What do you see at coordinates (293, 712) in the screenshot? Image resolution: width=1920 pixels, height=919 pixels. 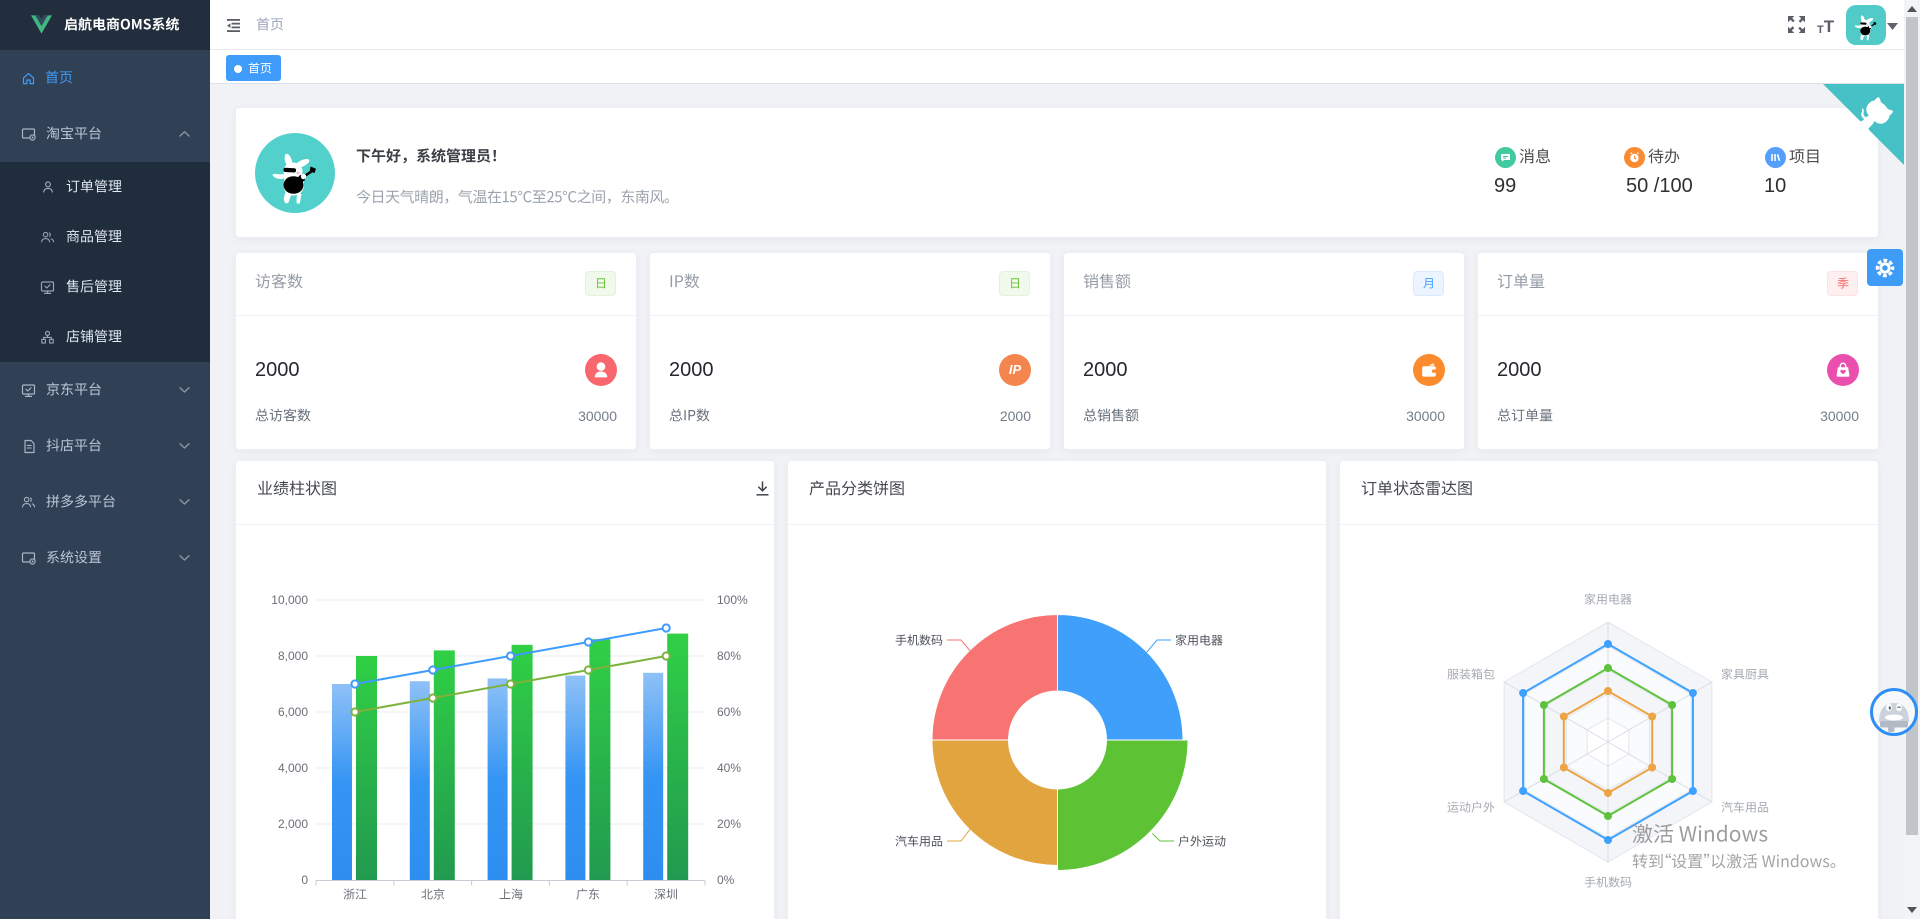 I see `svg-text: 6,000` at bounding box center [293, 712].